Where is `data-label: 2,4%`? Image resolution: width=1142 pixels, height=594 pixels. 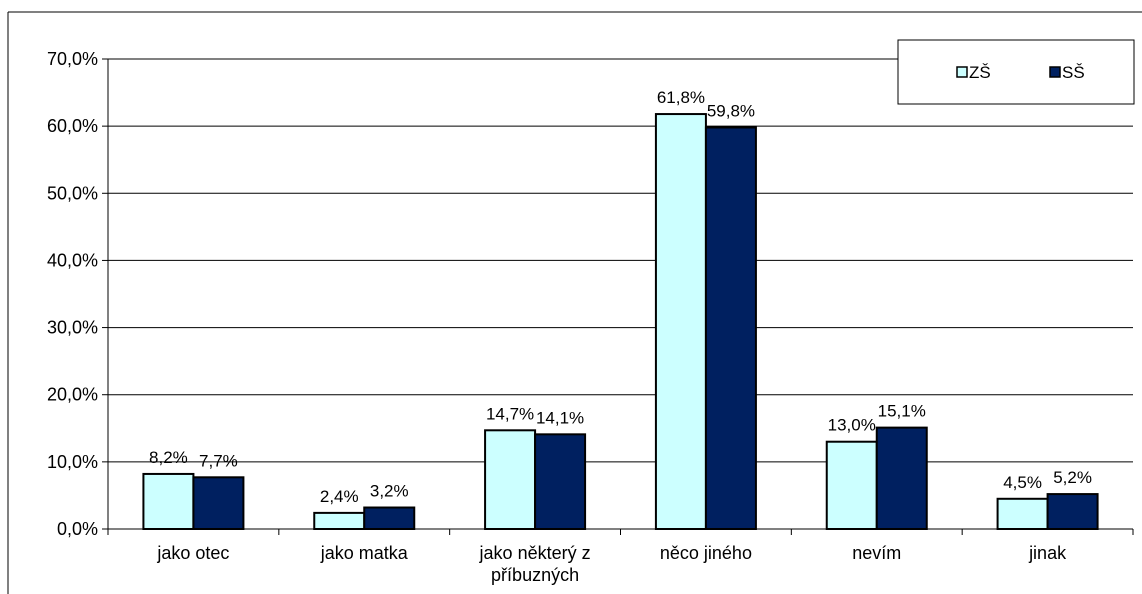 data-label: 2,4% is located at coordinates (339, 496).